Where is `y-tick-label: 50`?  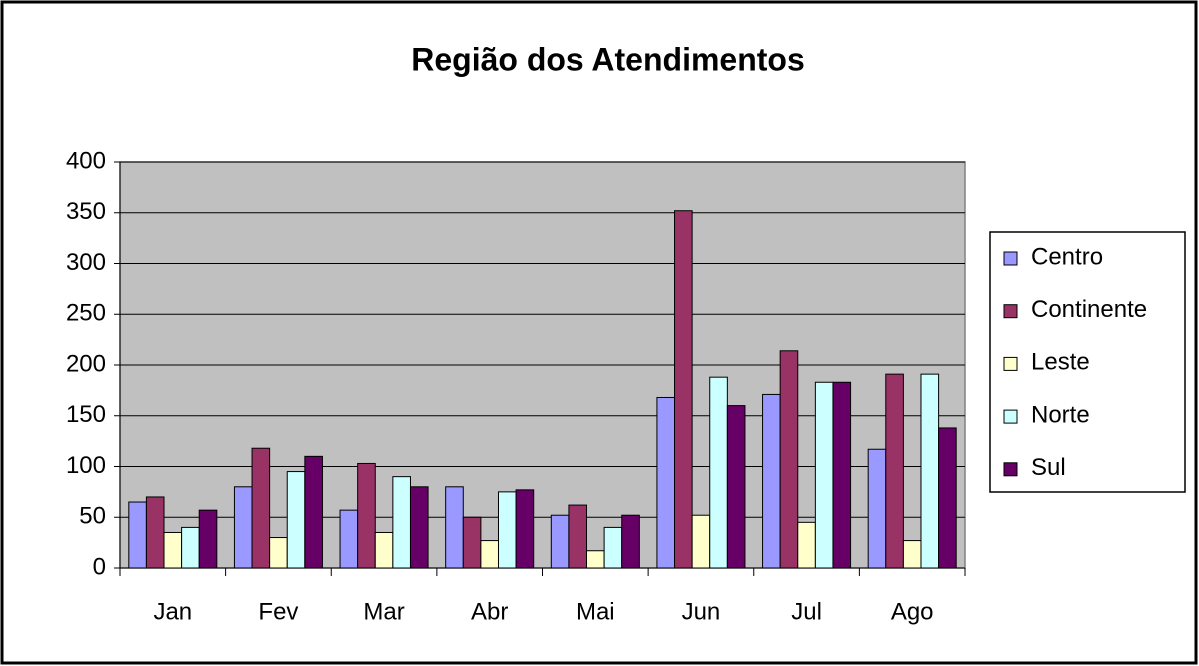
y-tick-label: 50 is located at coordinates (92, 516).